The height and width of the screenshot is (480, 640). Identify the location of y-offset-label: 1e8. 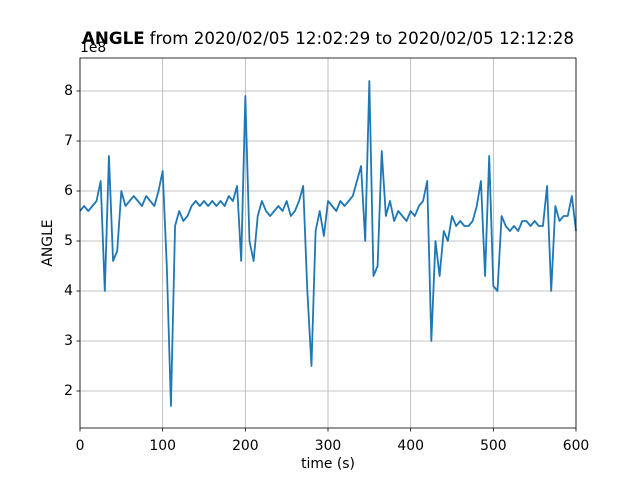
(93, 48).